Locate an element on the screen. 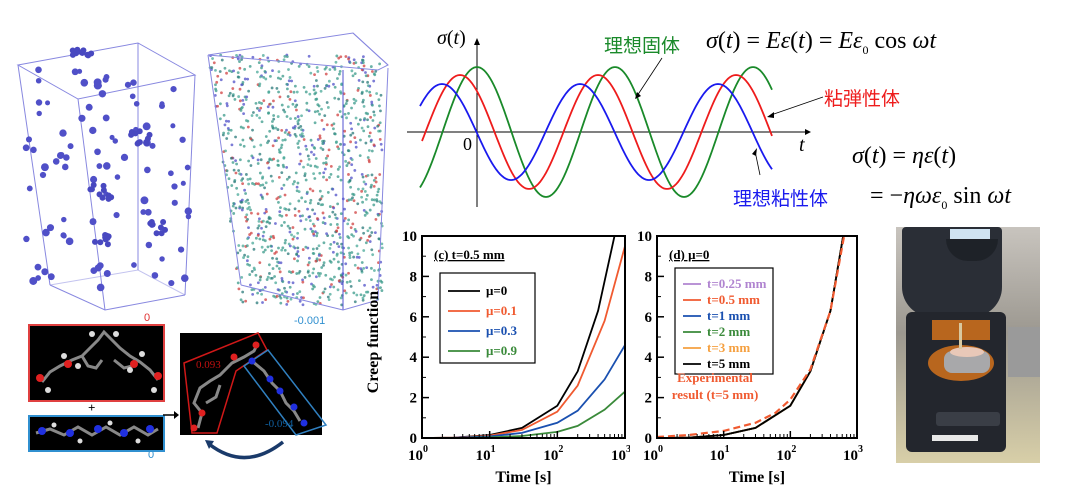 Image resolution: width=1072 pixels, height=495 pixels. ideal-solid-label: 理想固体 is located at coordinates (642, 46).